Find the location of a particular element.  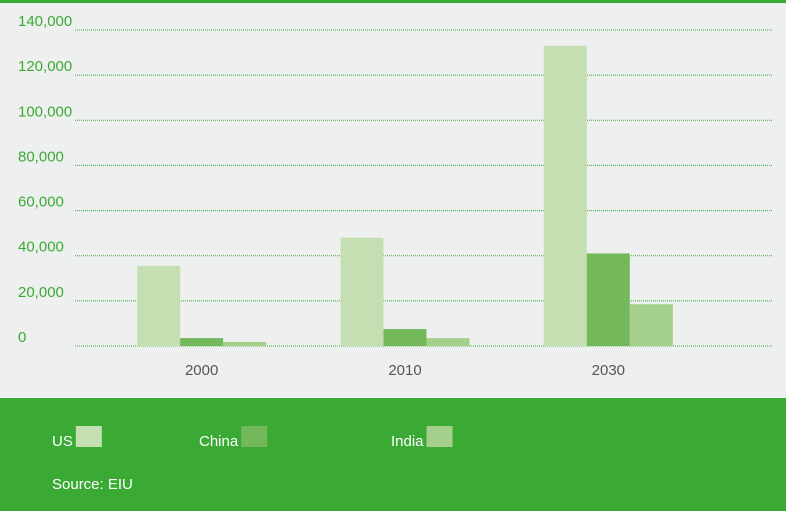

y-tick-label: 140,000 is located at coordinates (45, 21).